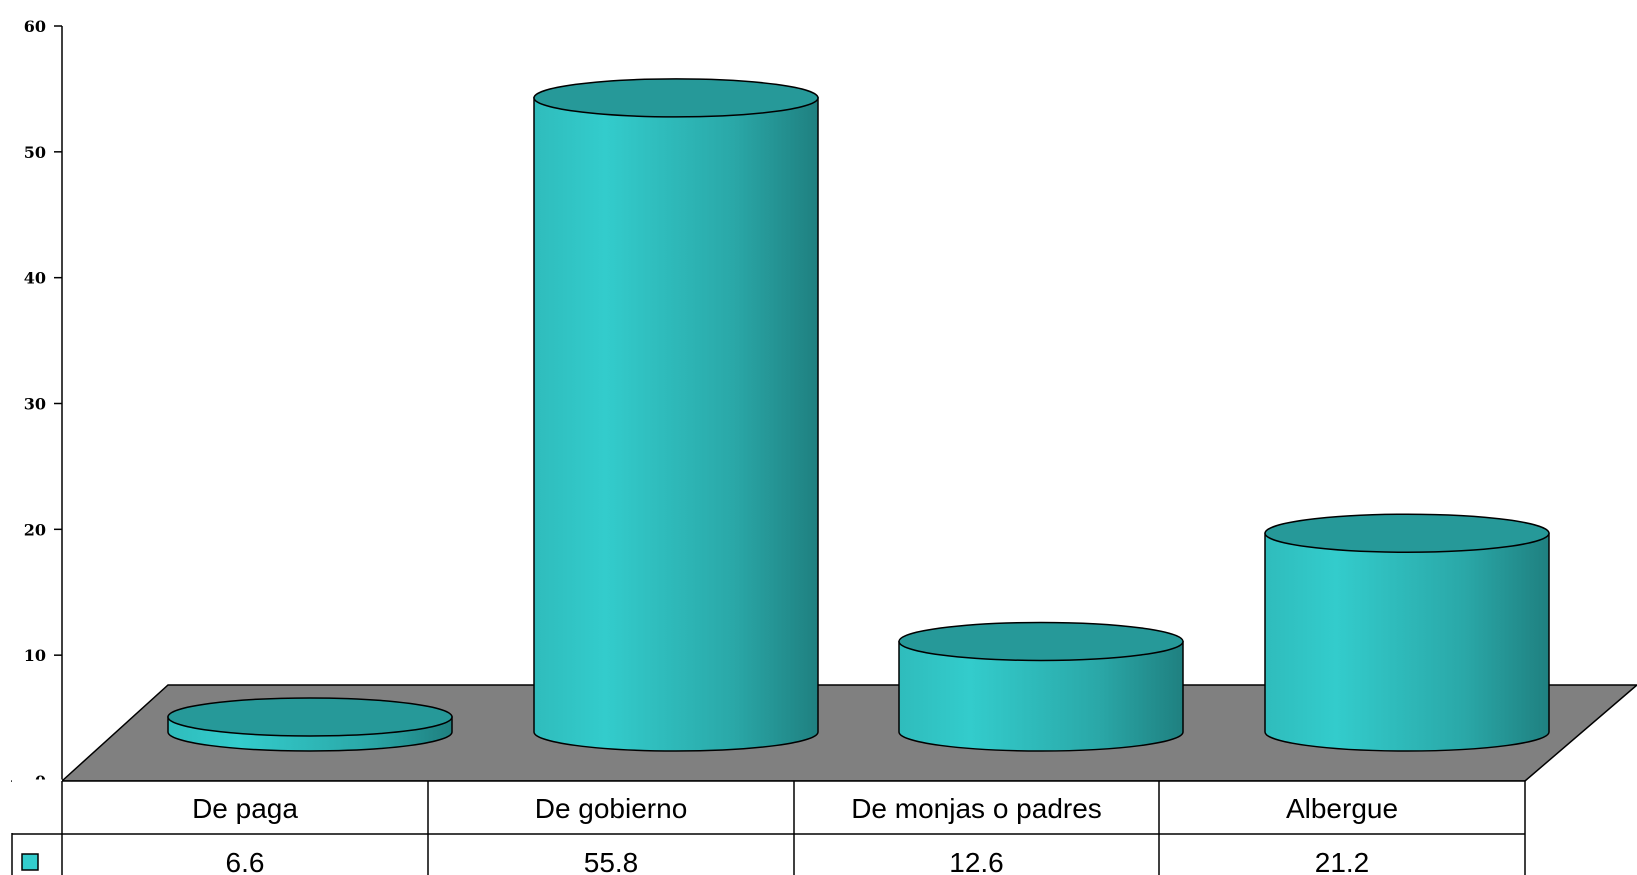 Image resolution: width=1637 pixels, height=875 pixels. Describe the element at coordinates (30, 862) in the screenshot. I see `legend-swatch` at that location.